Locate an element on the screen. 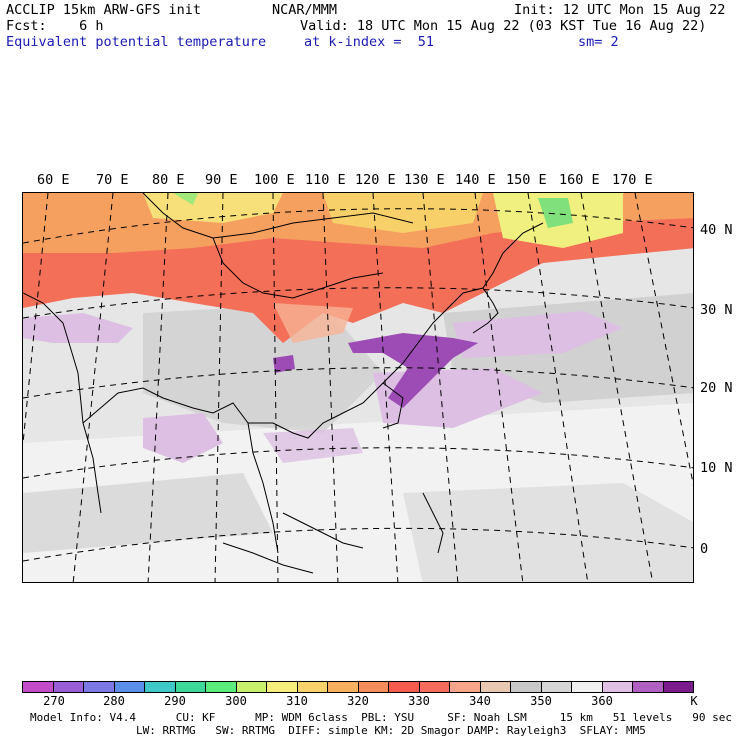  colorbar-tick: 320 is located at coordinates (358, 701).